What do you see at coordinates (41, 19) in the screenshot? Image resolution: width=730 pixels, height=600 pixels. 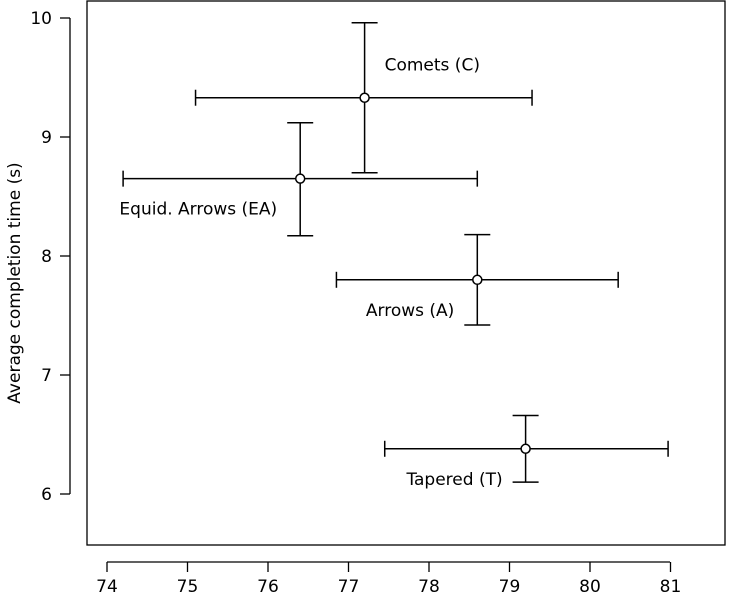 I see `y-tick-label: 10` at bounding box center [41, 19].